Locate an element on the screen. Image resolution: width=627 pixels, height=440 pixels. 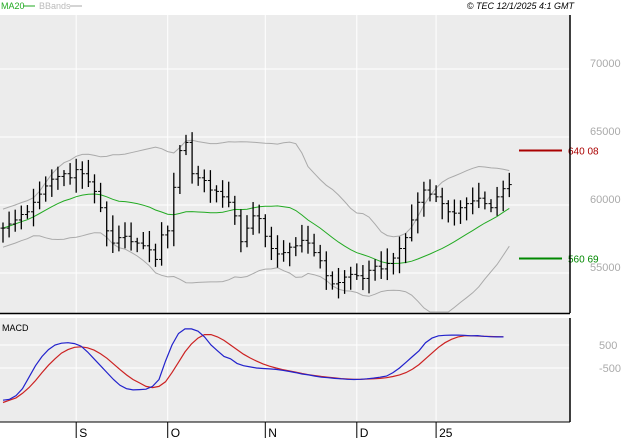
x-tick-label: S is located at coordinates (83, 433).